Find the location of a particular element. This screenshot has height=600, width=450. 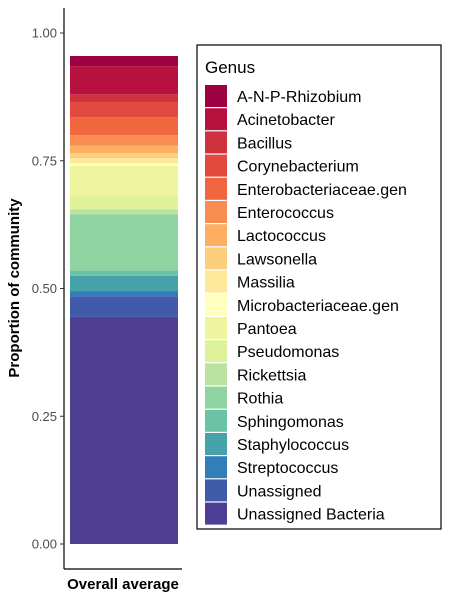

legend-label: Bacillus is located at coordinates (264, 143).